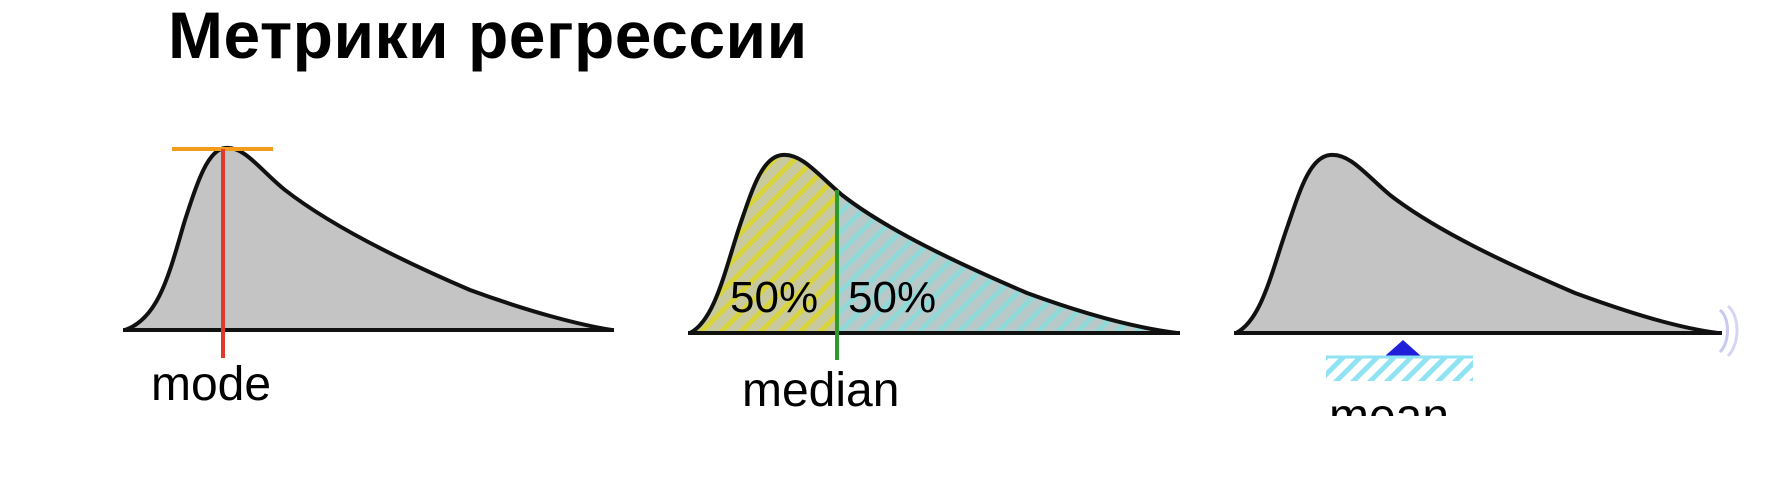  Describe the element at coordinates (1403, 348) in the screenshot. I see `mean-fulcrum-icon` at that location.